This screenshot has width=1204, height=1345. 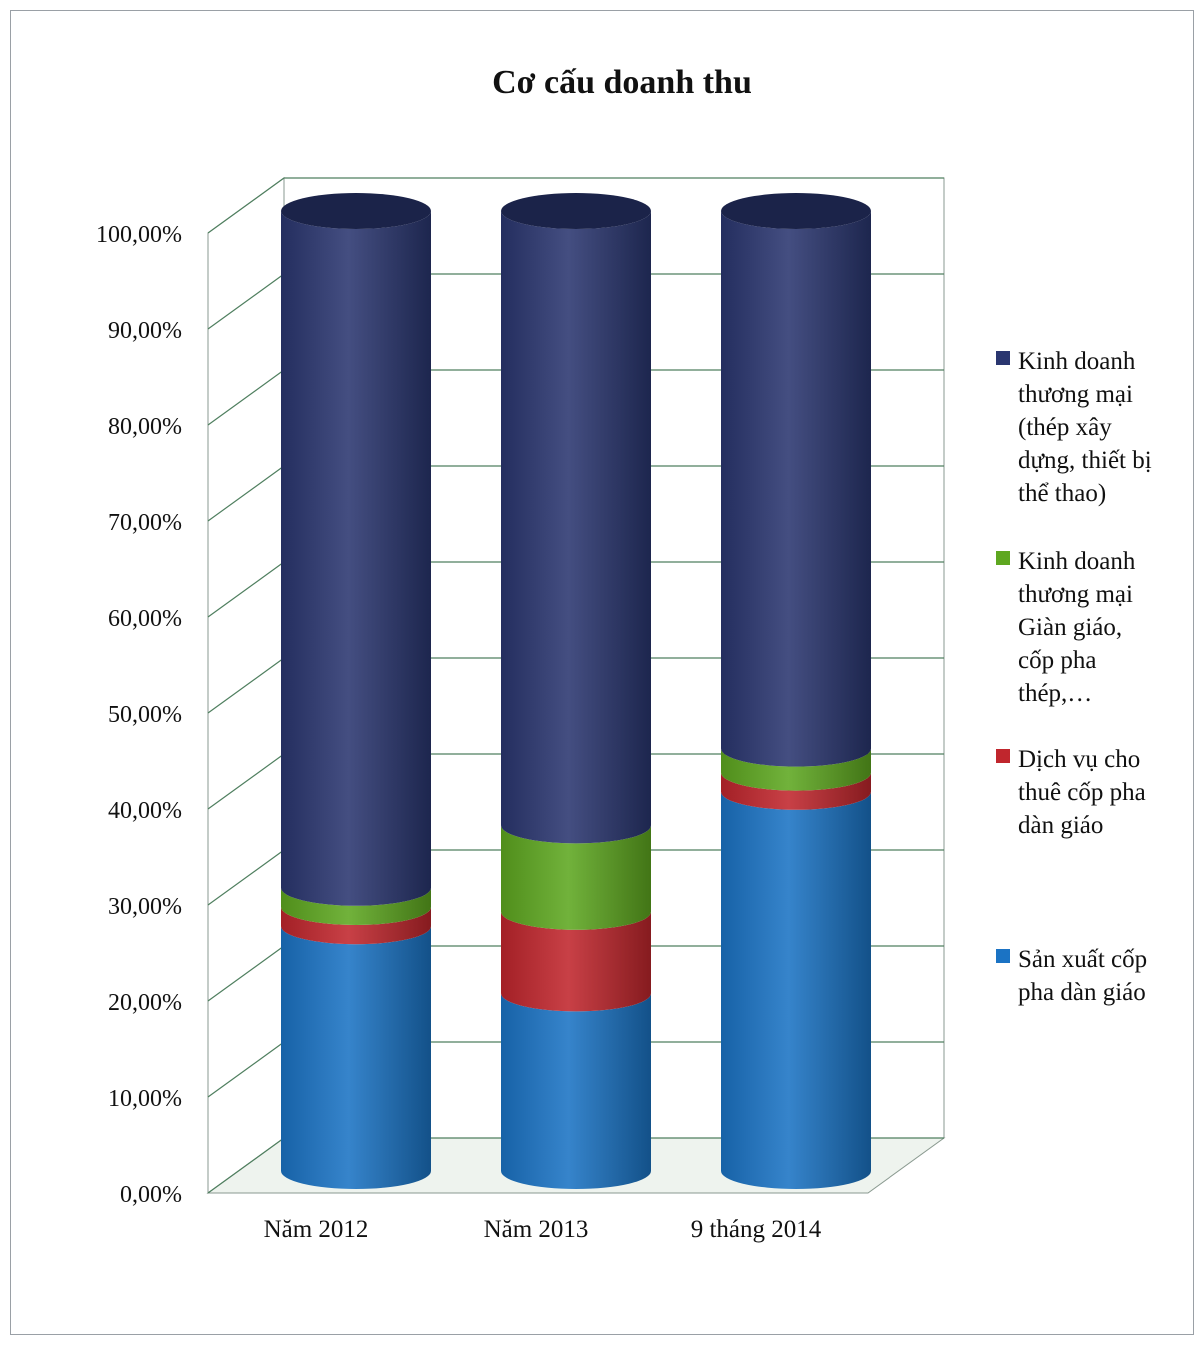 I want to click on y-tick-label: 40,00%, so click(x=145, y=811).